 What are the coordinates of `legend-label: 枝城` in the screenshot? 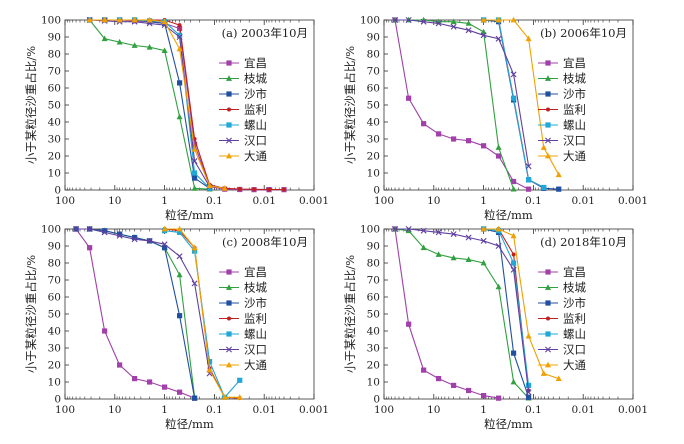 It's located at (574, 79).